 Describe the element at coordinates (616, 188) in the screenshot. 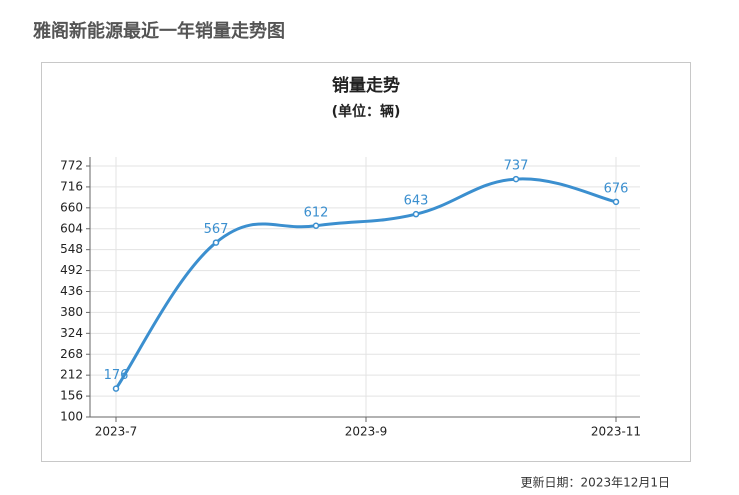

I see `data-label: 676` at that location.